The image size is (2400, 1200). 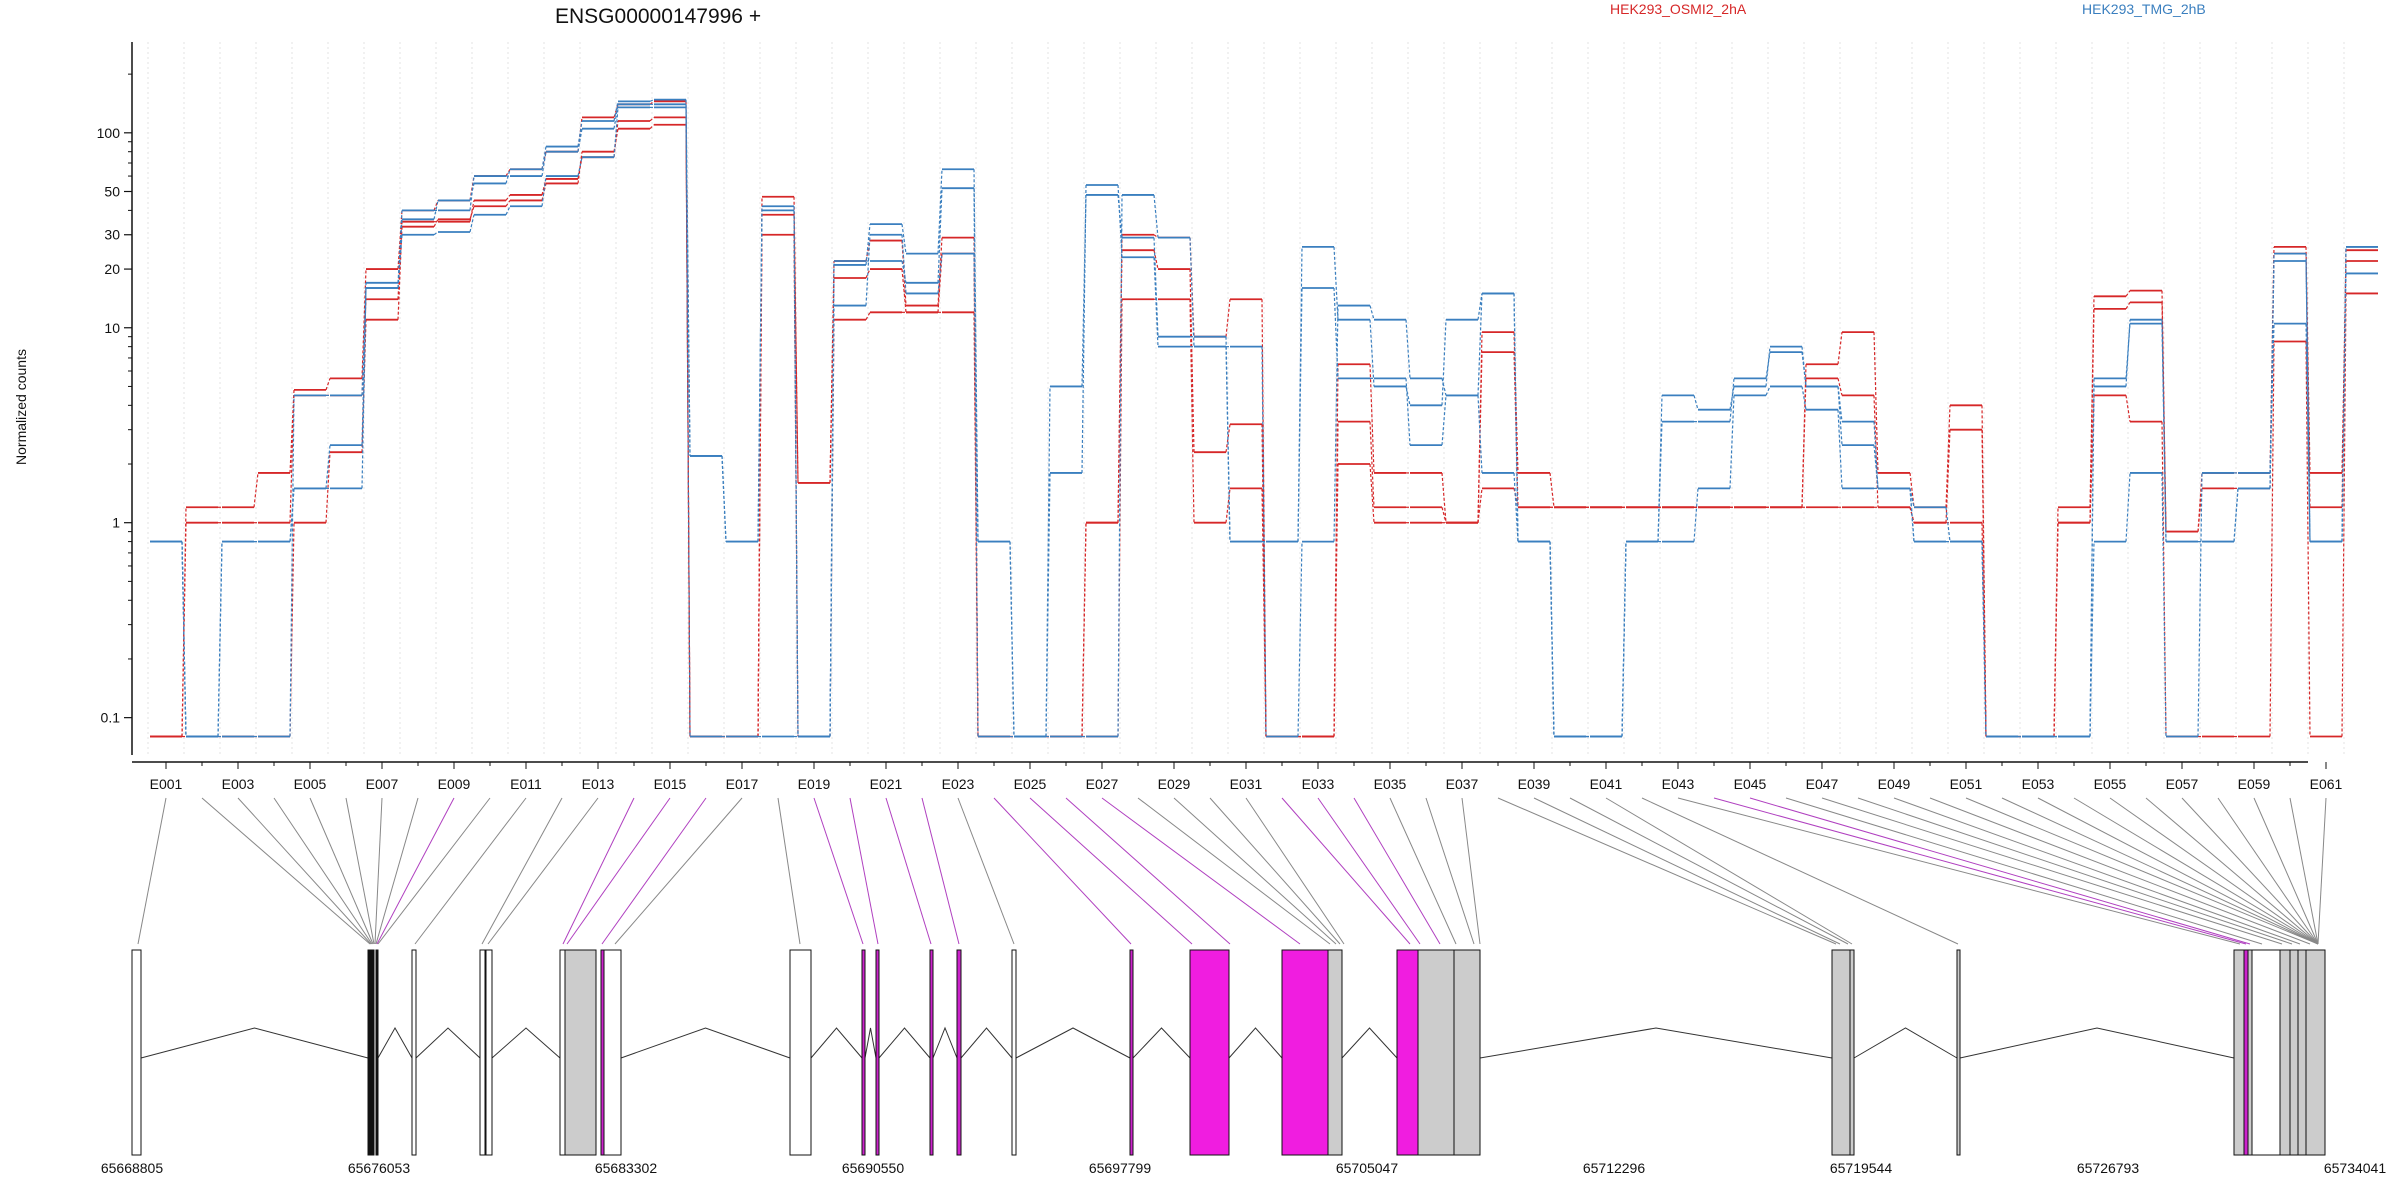 What do you see at coordinates (658, 16) in the screenshot?
I see `chart-title: ENSG00000147996 +` at bounding box center [658, 16].